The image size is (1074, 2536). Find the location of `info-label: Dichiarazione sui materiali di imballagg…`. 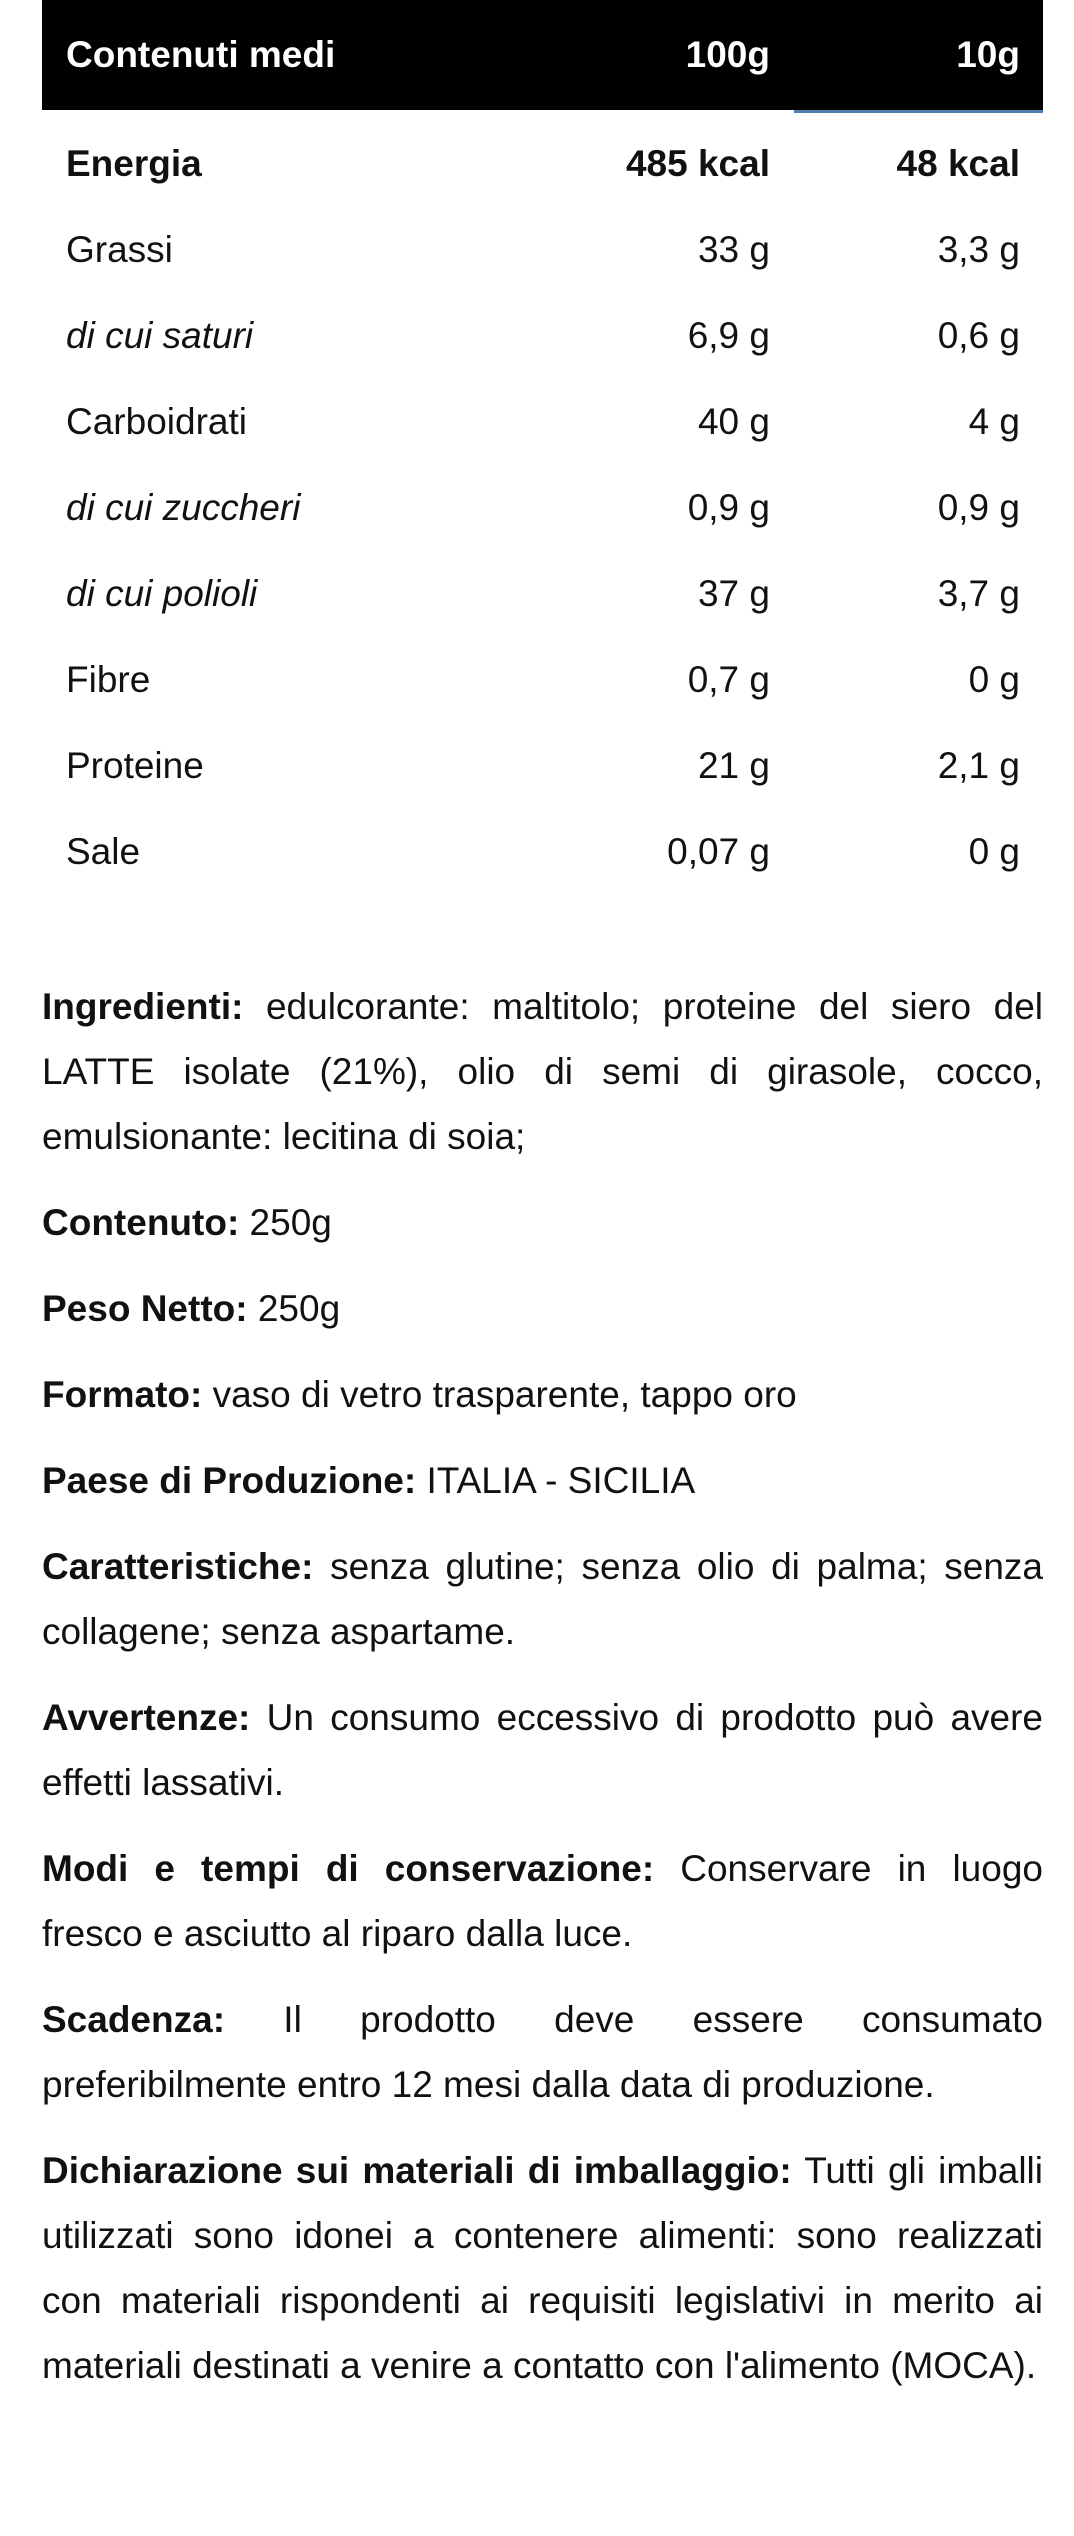

info-label: Dichiarazione sui materiali di imballagg… is located at coordinates (417, 2170).